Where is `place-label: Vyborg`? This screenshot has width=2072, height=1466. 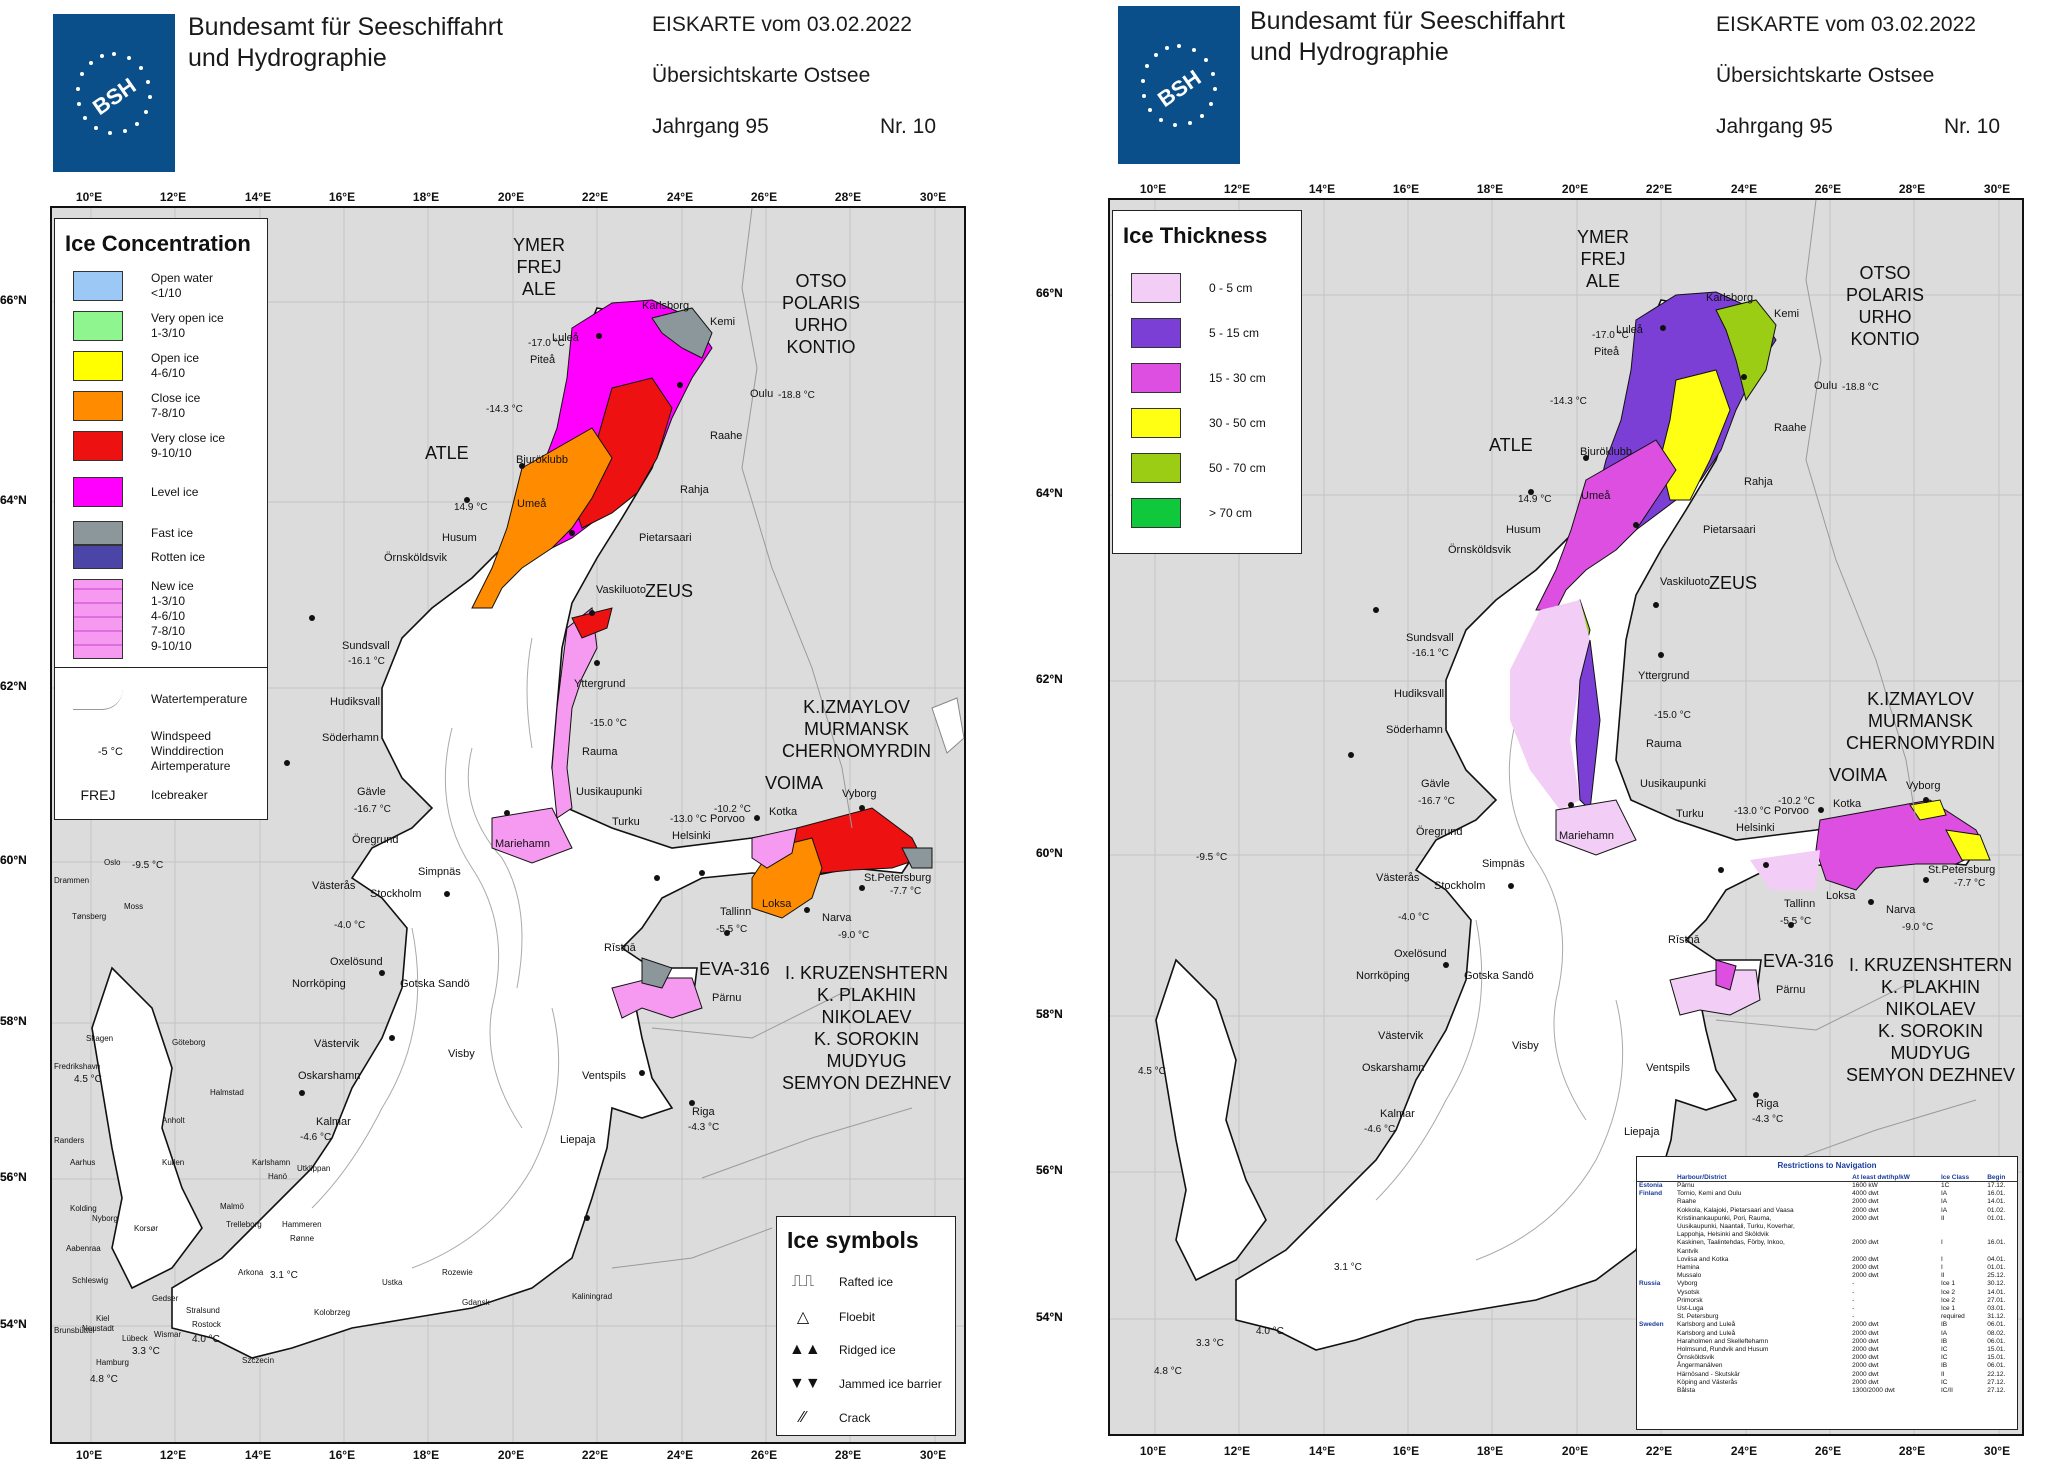
place-label: Vyborg is located at coordinates (859, 794).